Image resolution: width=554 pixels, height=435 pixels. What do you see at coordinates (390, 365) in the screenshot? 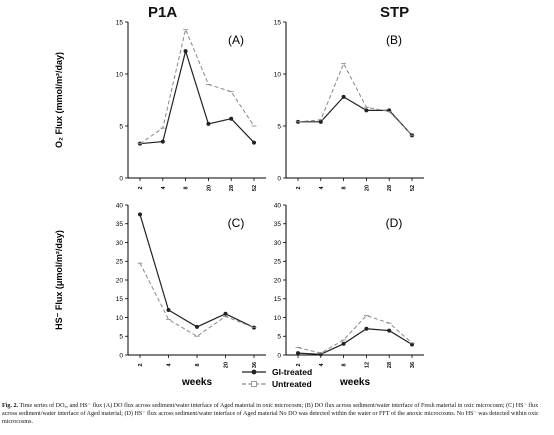
I see `panel-d-xtick-label: 28` at bounding box center [390, 365].